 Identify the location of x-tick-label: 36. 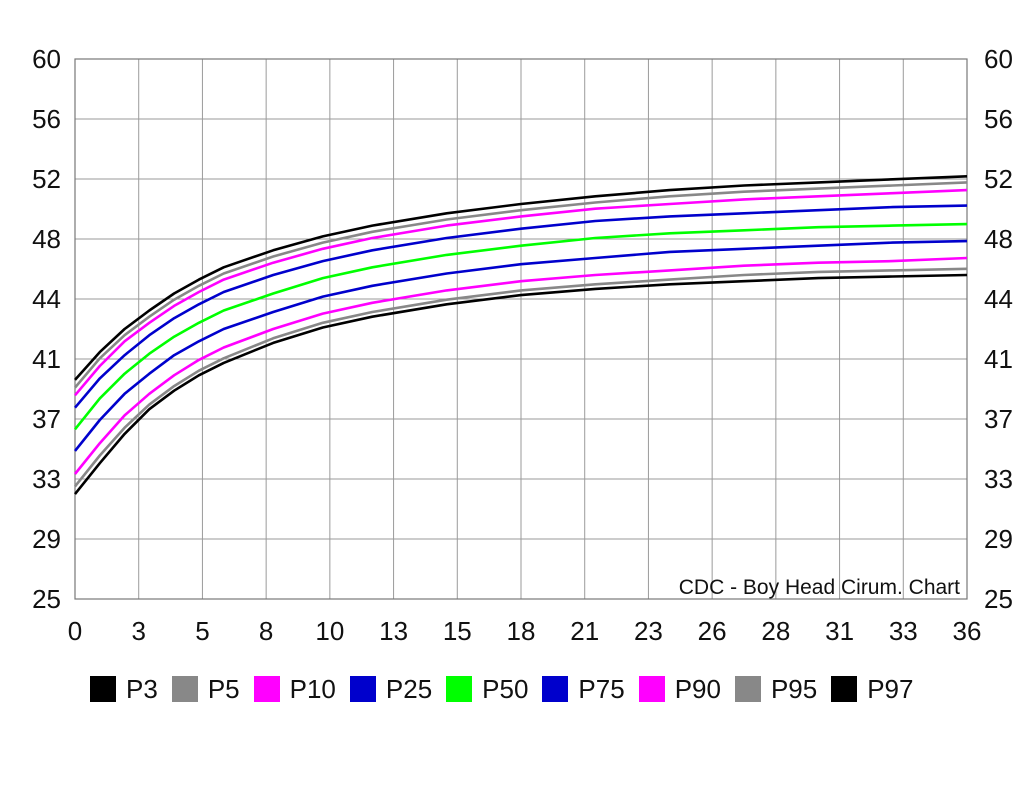
(967, 631).